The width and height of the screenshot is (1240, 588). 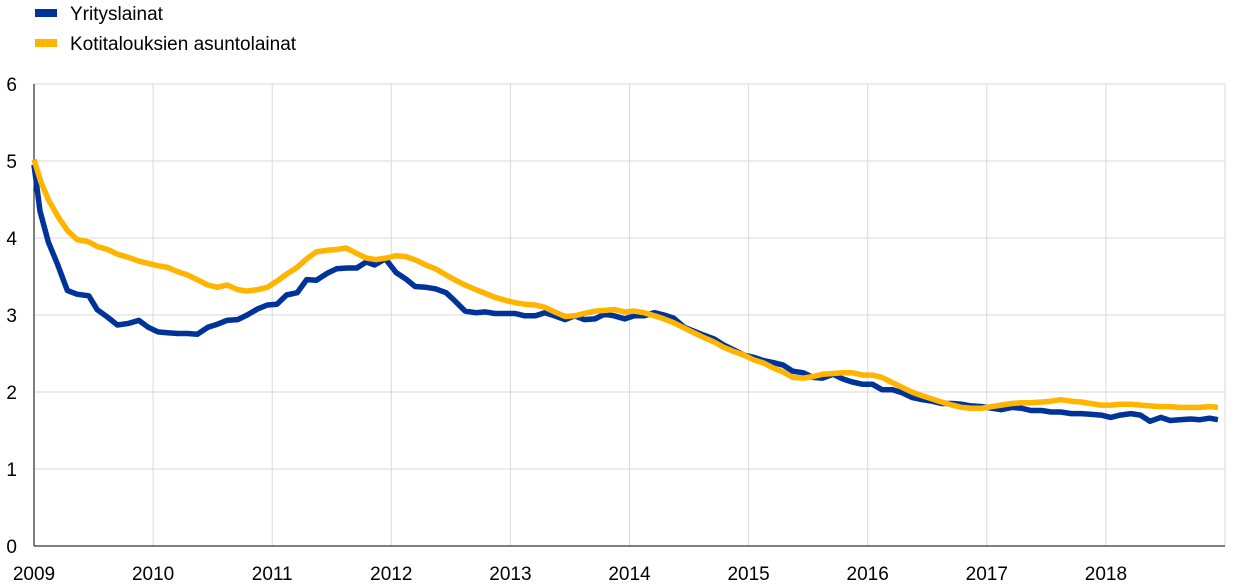 I want to click on y-tick-label: 0, so click(x=11, y=547).